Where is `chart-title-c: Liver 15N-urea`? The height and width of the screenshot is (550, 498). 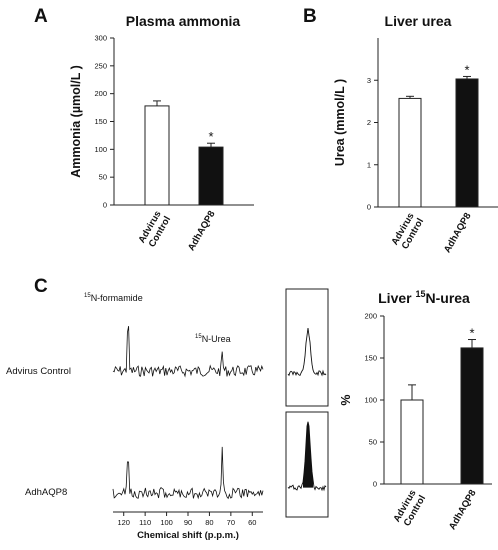
chart-title-c: Liver 15N-urea is located at coordinates (424, 297).